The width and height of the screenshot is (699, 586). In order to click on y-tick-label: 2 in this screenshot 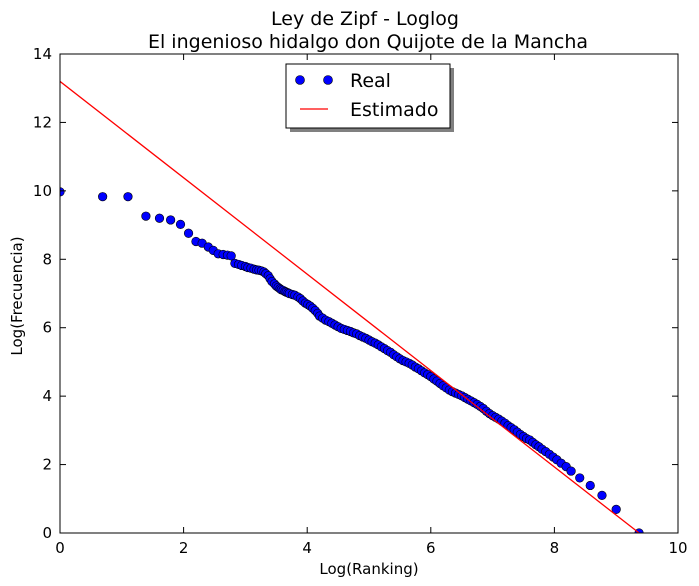, I will do `click(47, 465)`.